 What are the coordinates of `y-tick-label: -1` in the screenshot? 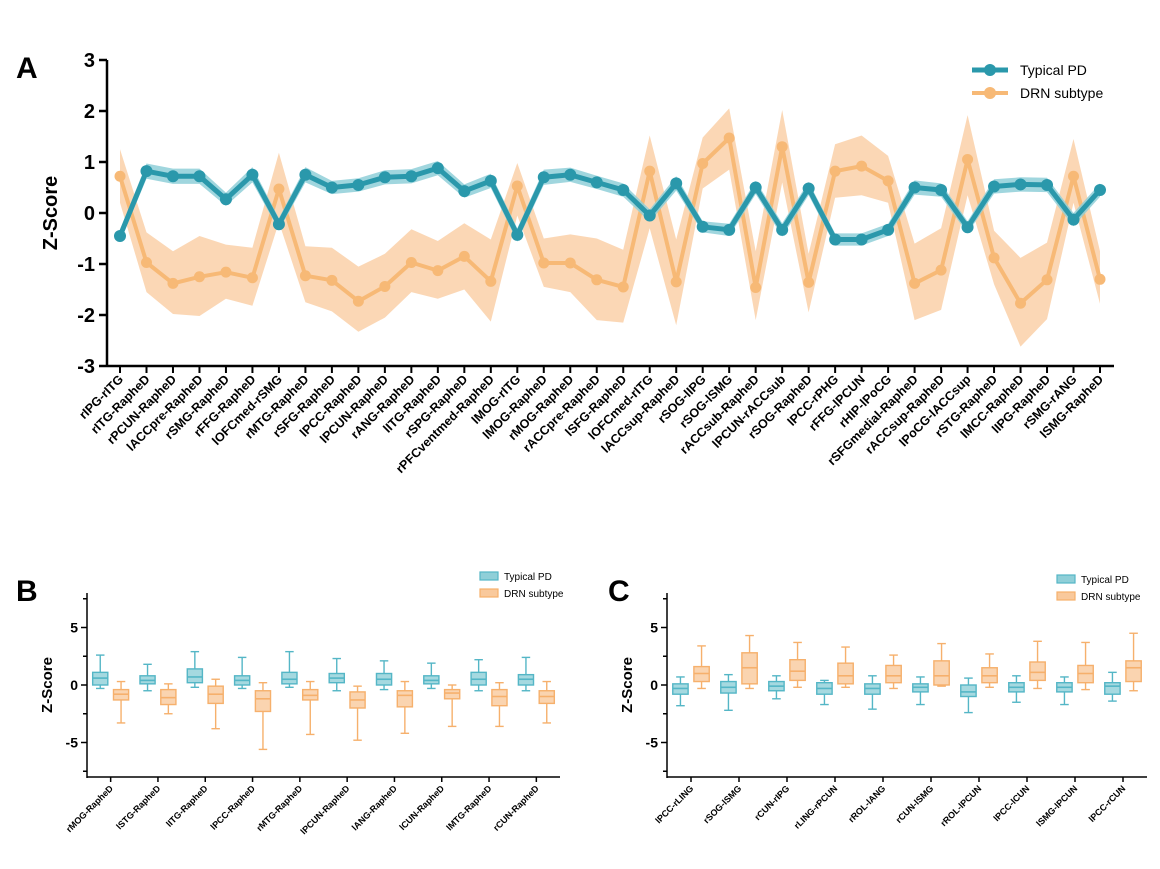 It's located at (86, 265).